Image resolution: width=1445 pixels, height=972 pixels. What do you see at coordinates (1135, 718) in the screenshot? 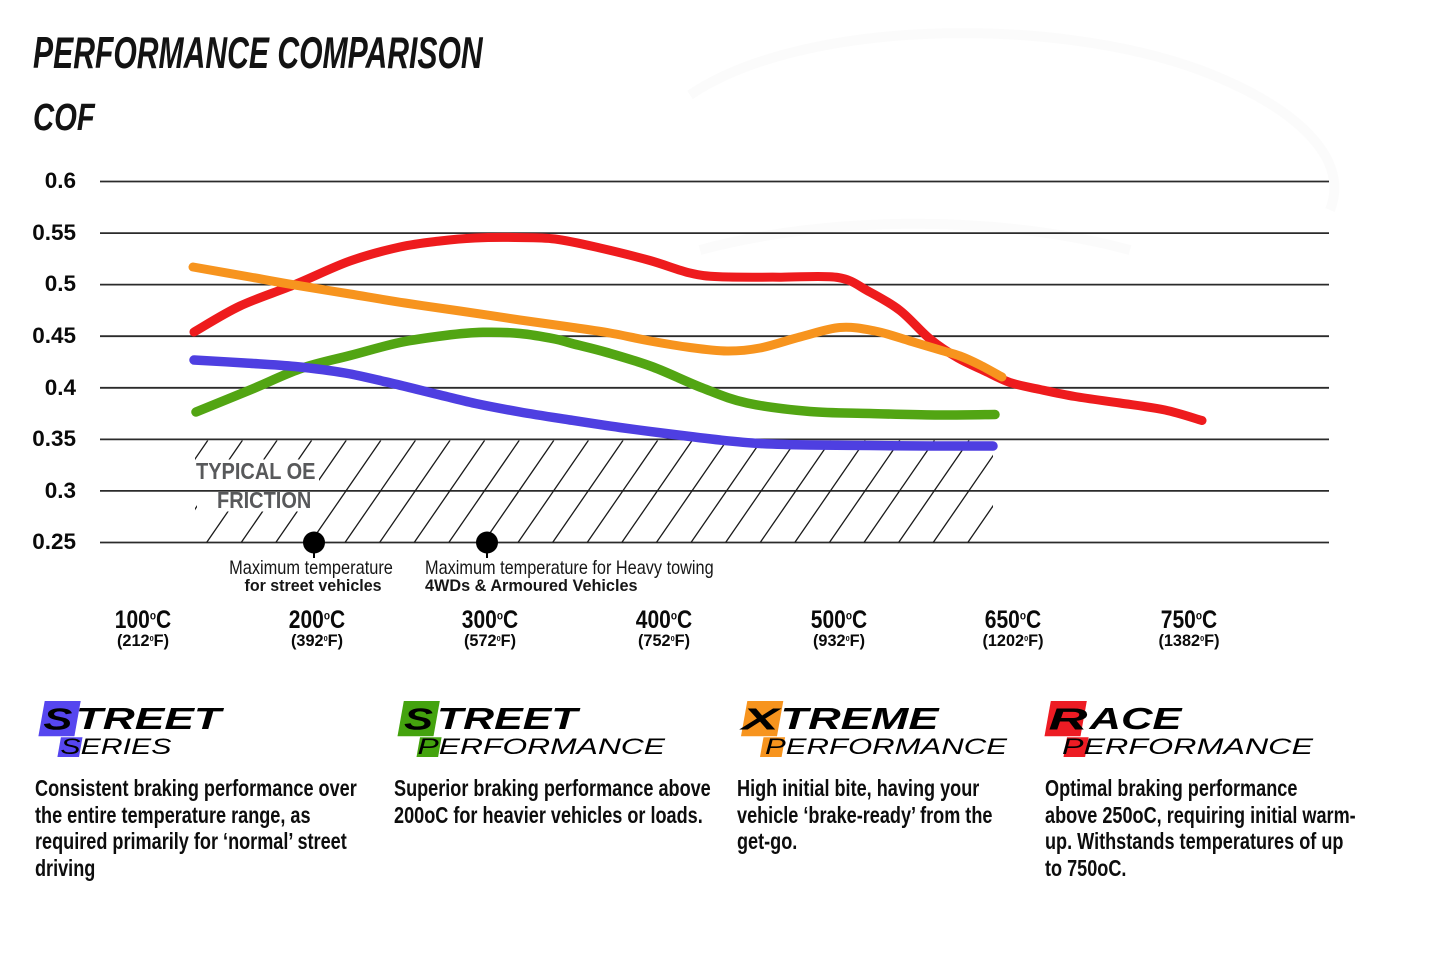
I see `svg-text: ACE` at bounding box center [1135, 718].